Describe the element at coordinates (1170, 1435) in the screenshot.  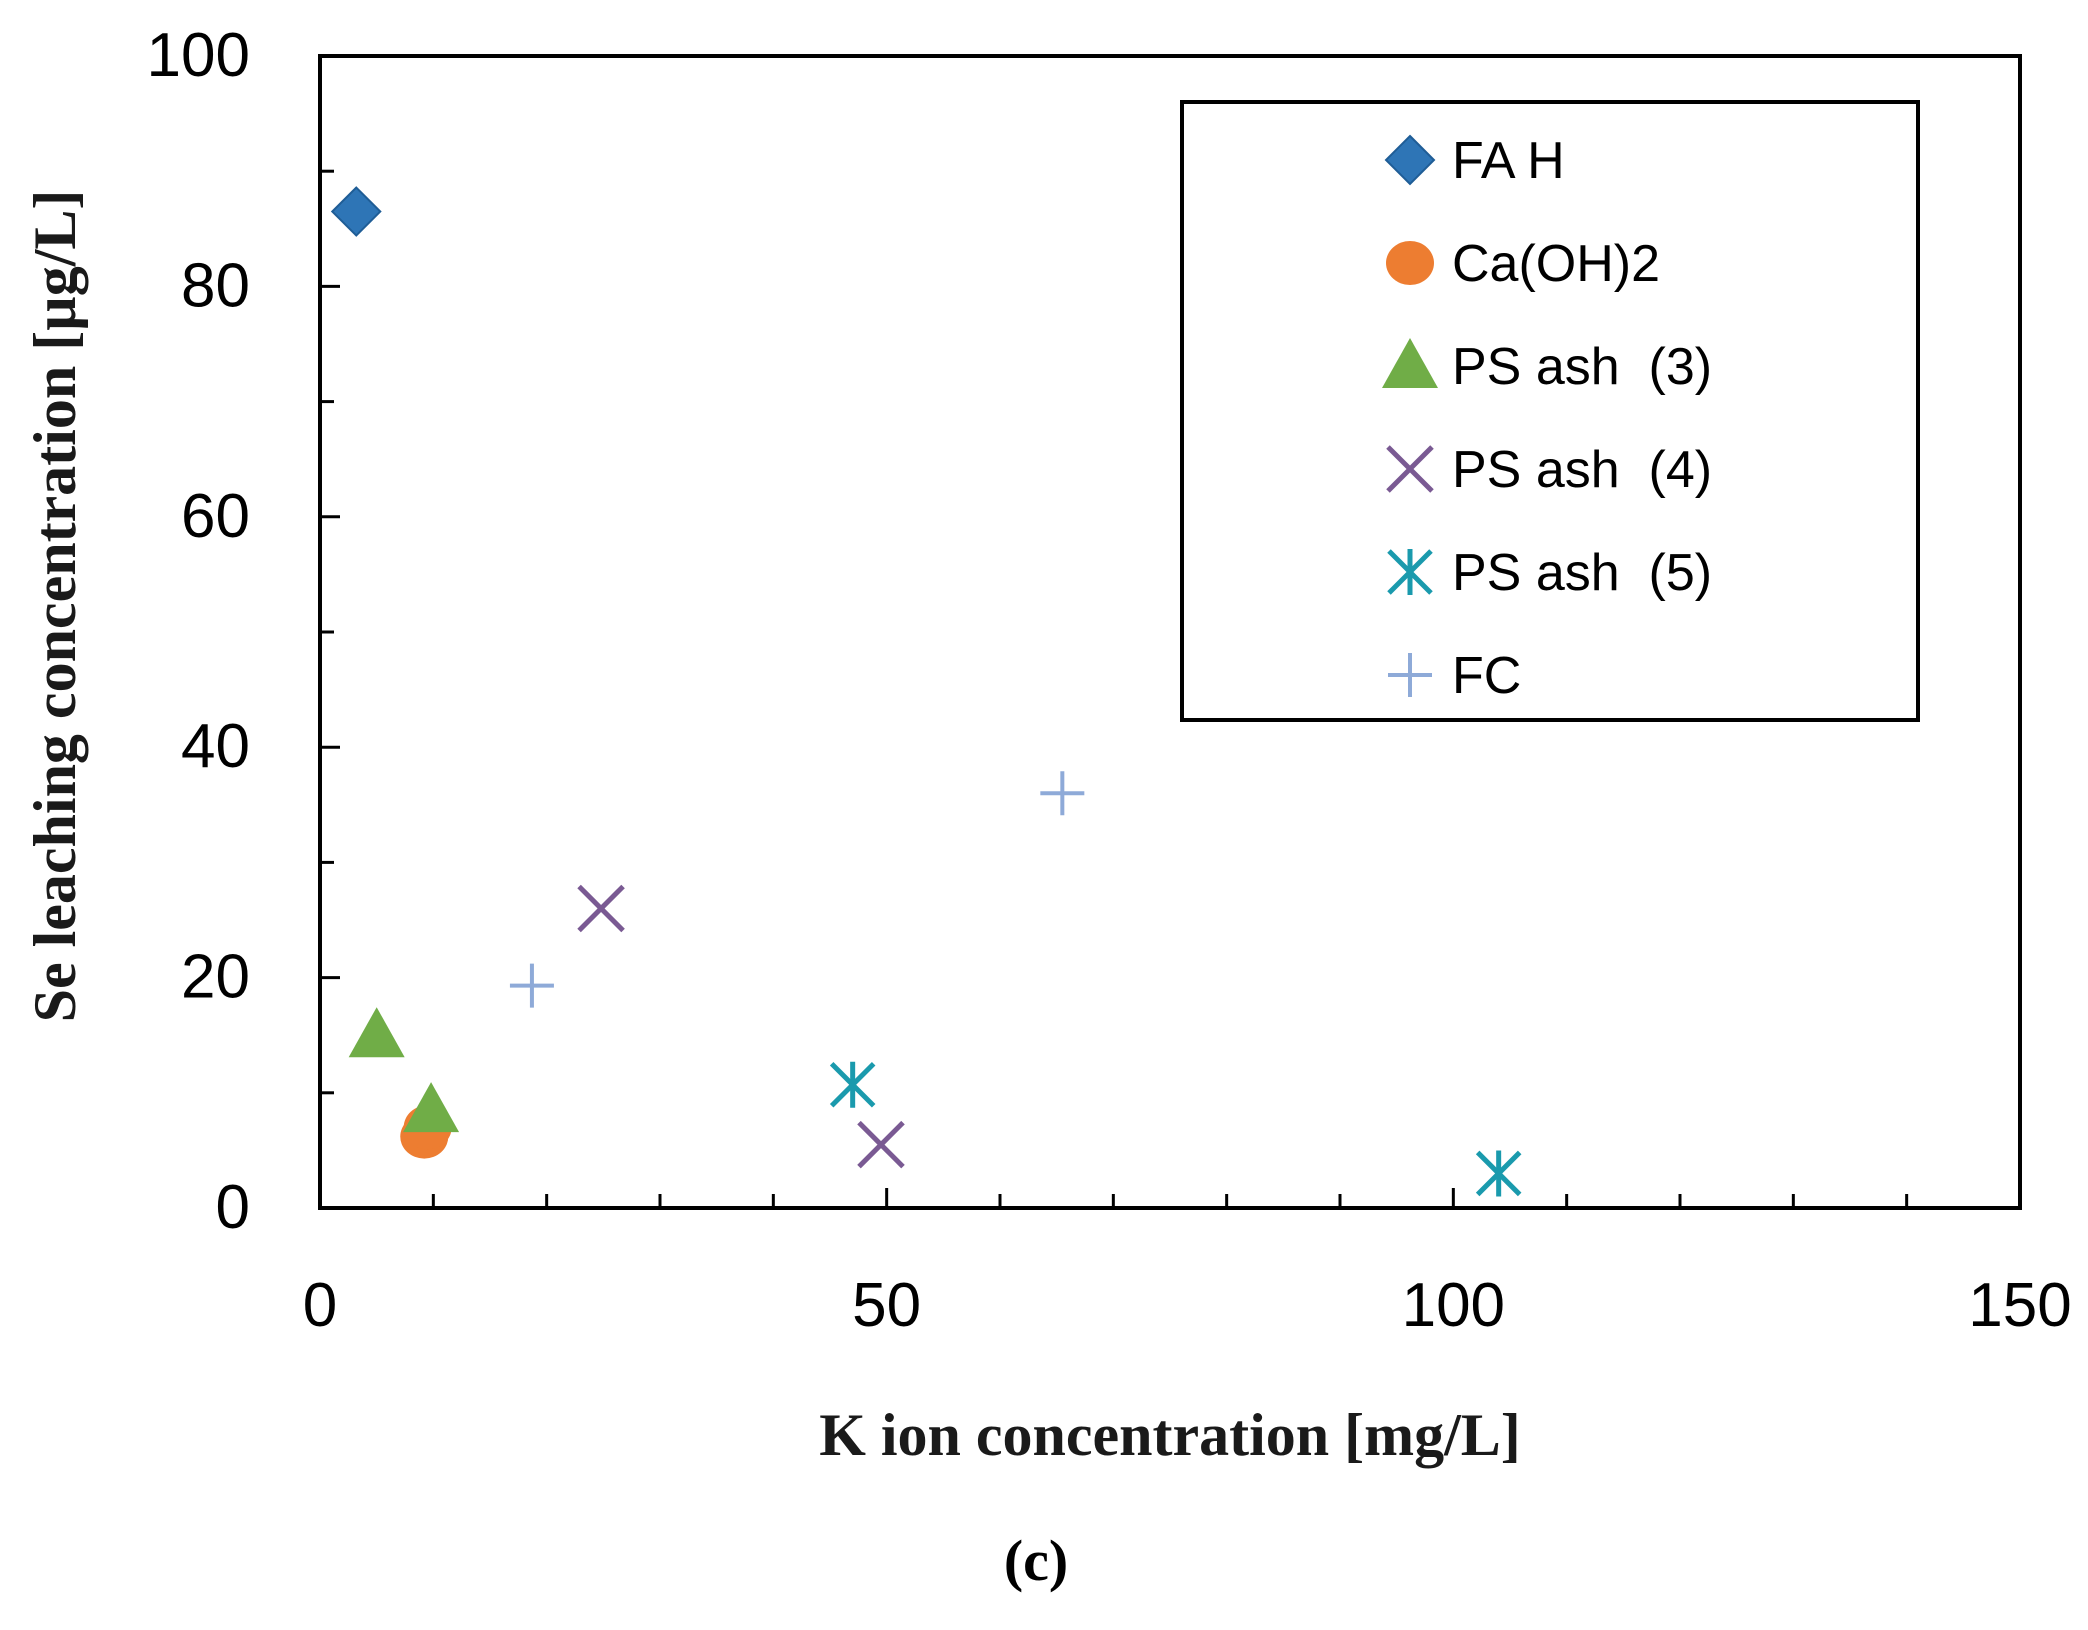
I see `x-axis-title: K ion concentration [mg/L]` at that location.